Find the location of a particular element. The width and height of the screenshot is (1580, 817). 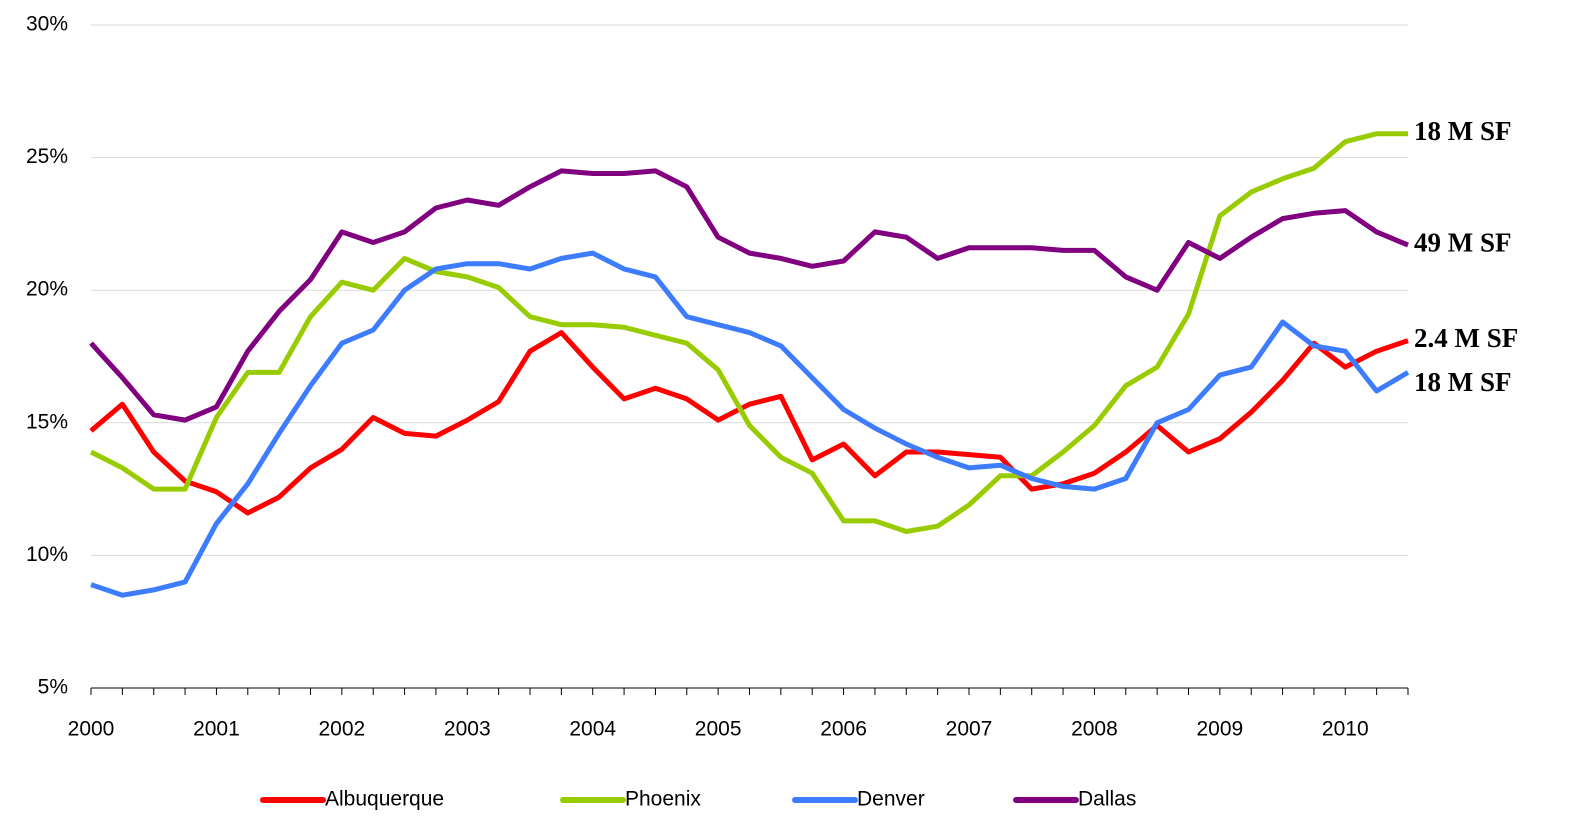

legend-label: Phoenix is located at coordinates (663, 799).